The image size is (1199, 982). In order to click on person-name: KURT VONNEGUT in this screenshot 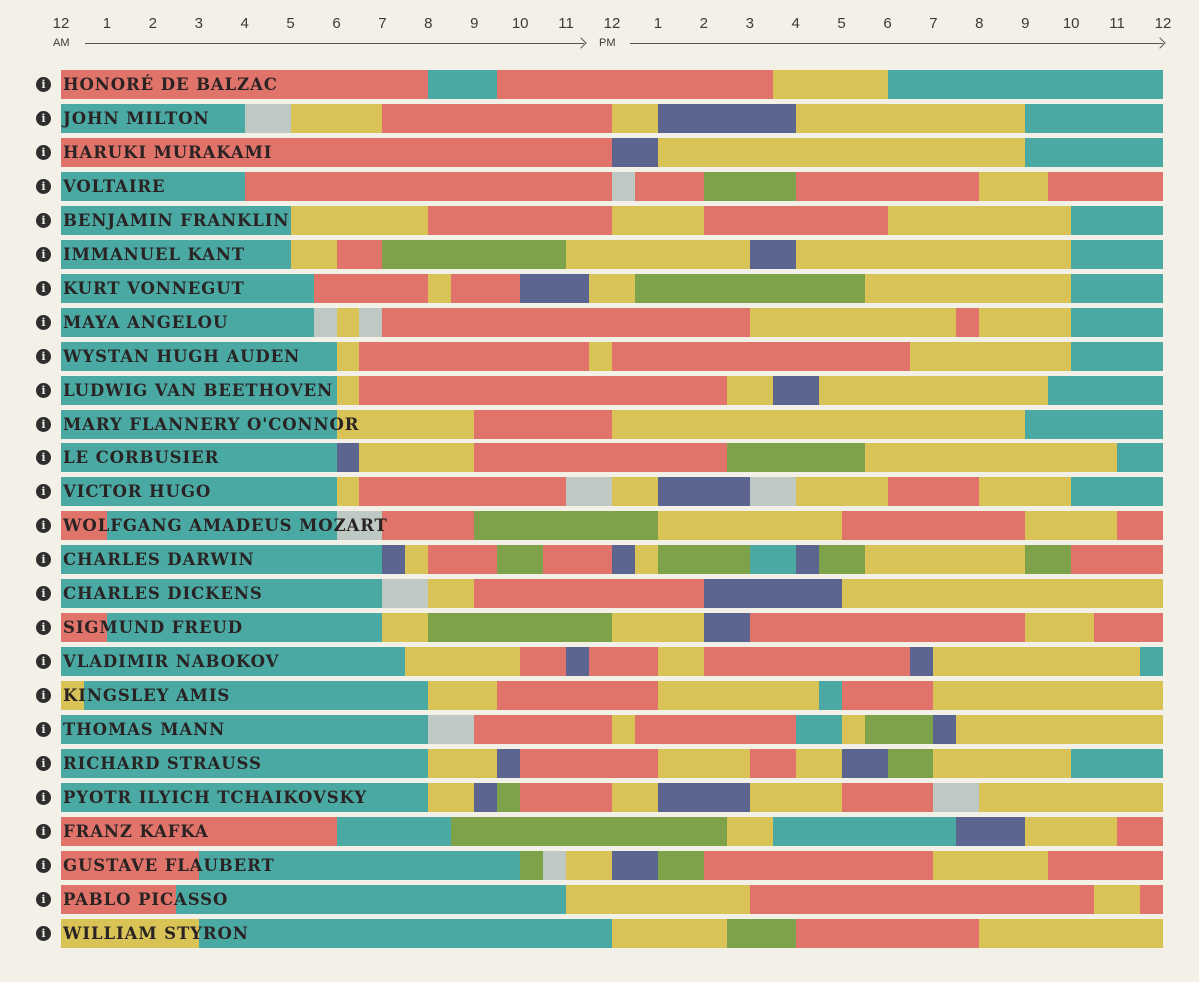, I will do `click(154, 288)`.